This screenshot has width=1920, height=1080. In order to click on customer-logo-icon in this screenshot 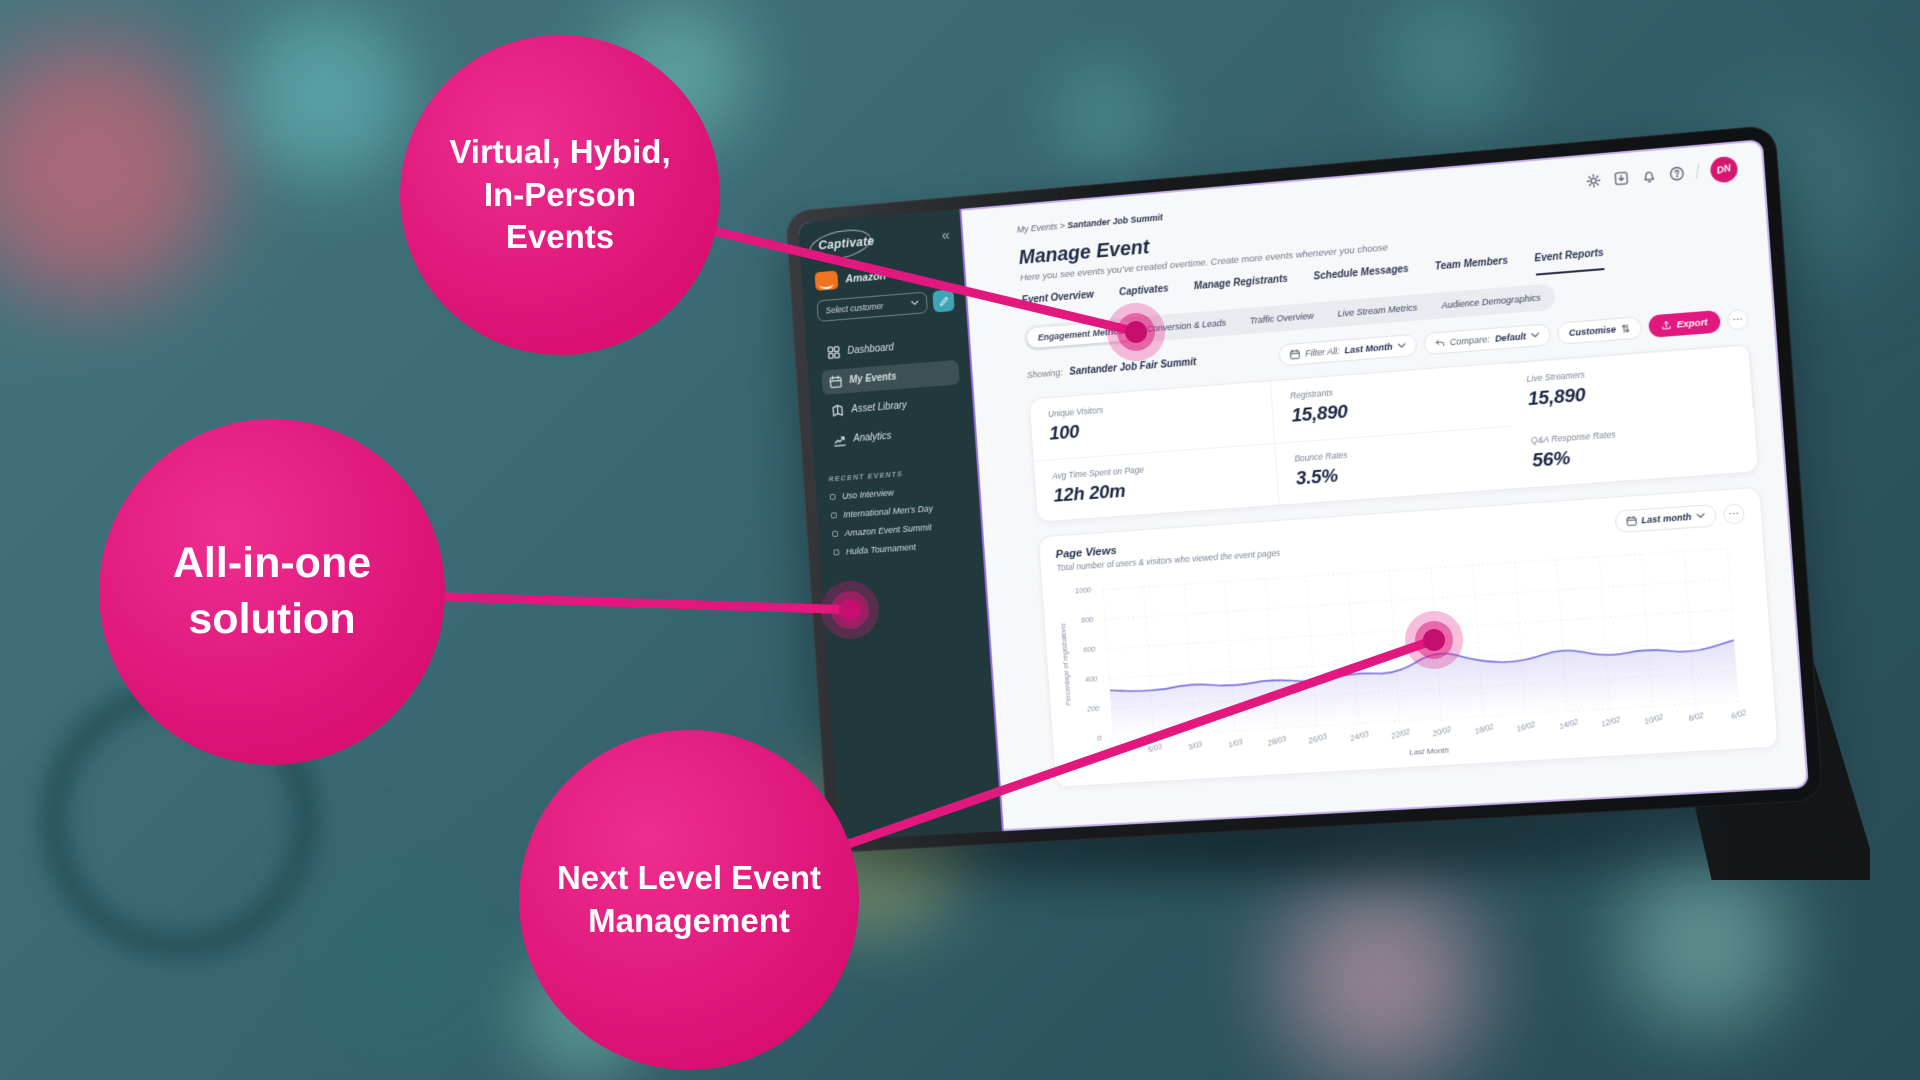, I will do `click(826, 280)`.